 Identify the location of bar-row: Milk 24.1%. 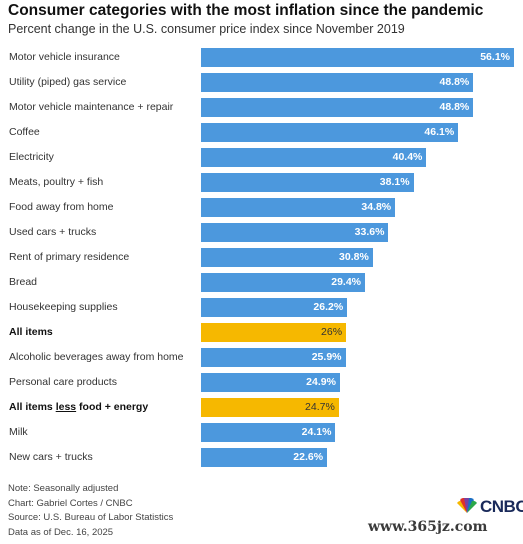
(261, 432).